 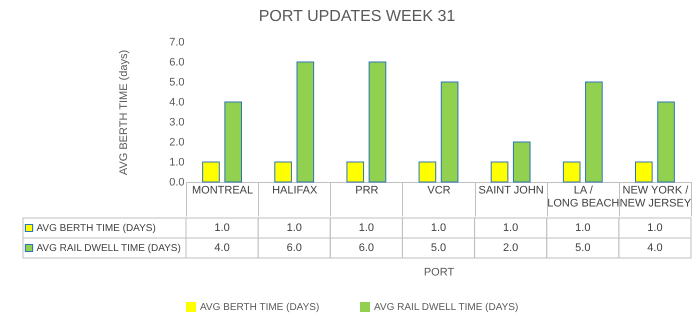 What do you see at coordinates (295, 190) in the screenshot?
I see `x-tick-label: HALIFAX` at bounding box center [295, 190].